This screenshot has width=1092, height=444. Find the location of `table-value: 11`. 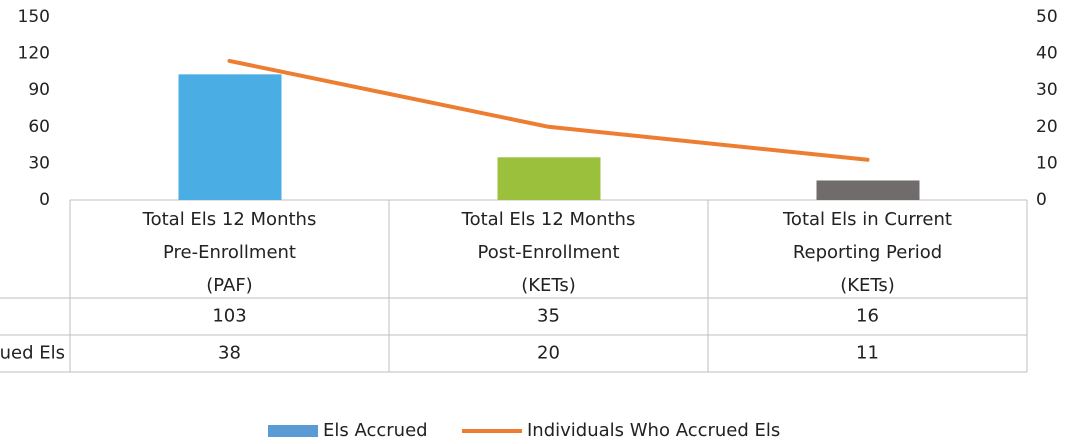

table-value: 11 is located at coordinates (867, 353).